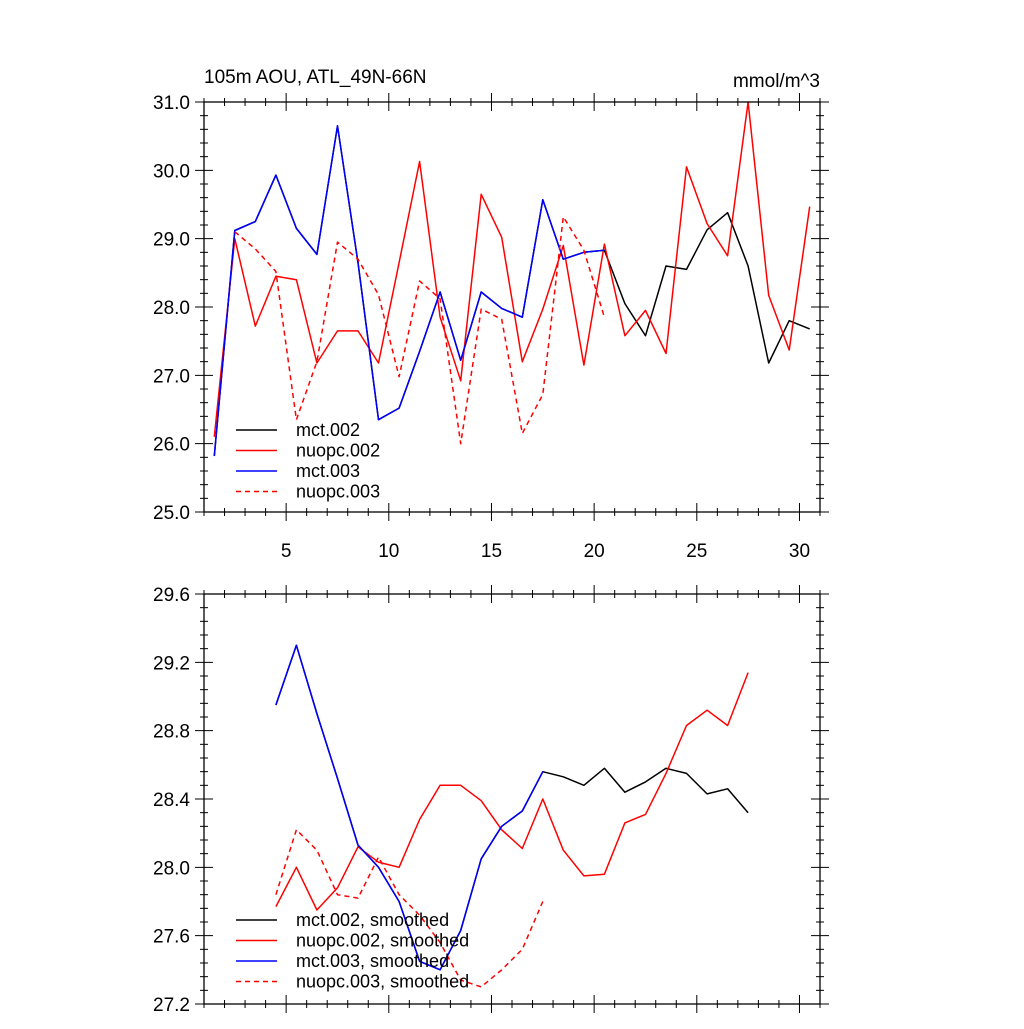  Describe the element at coordinates (171, 732) in the screenshot. I see `bottom-y-tick-label: 28.8` at that location.